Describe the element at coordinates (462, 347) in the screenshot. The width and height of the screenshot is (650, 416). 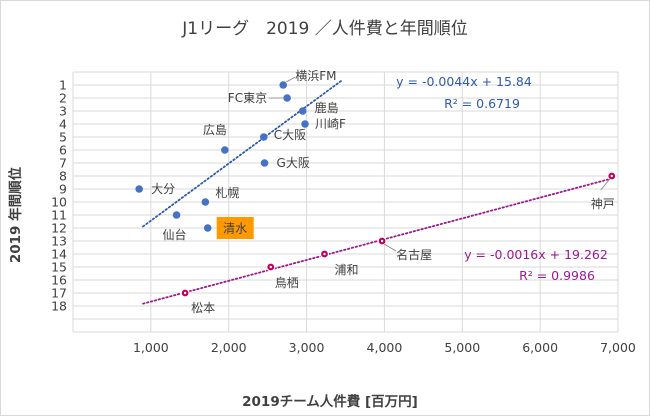
I see `x-tick-label: 5,000` at that location.